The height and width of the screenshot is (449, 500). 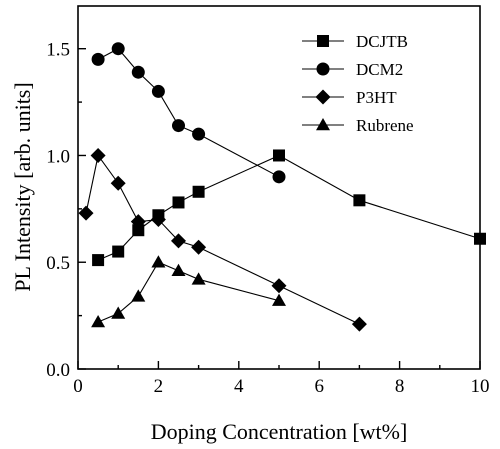 I want to click on legend-marker-p3ht, so click(x=323, y=97).